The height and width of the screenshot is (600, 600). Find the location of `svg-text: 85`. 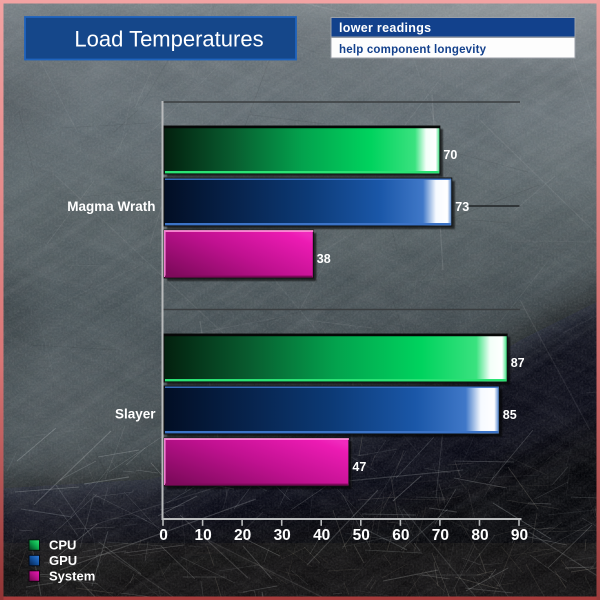

svg-text: 85 is located at coordinates (510, 415).